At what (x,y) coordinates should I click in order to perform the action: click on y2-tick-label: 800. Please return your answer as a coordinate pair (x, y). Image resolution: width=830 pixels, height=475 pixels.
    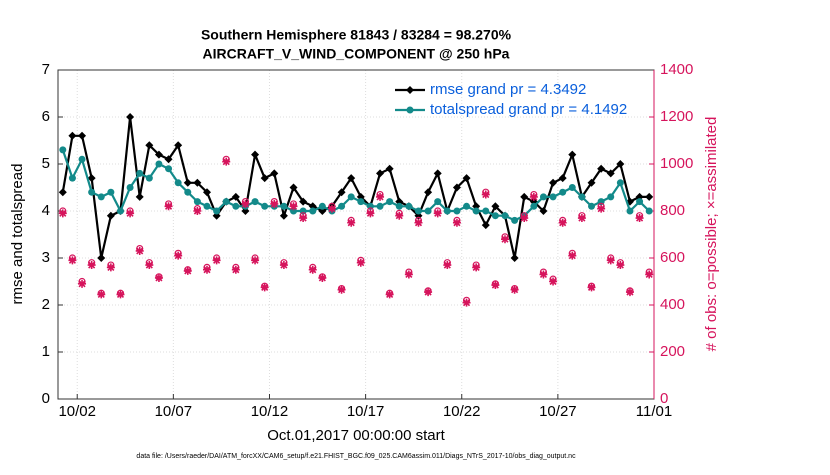
    Looking at the image, I should click on (672, 210).